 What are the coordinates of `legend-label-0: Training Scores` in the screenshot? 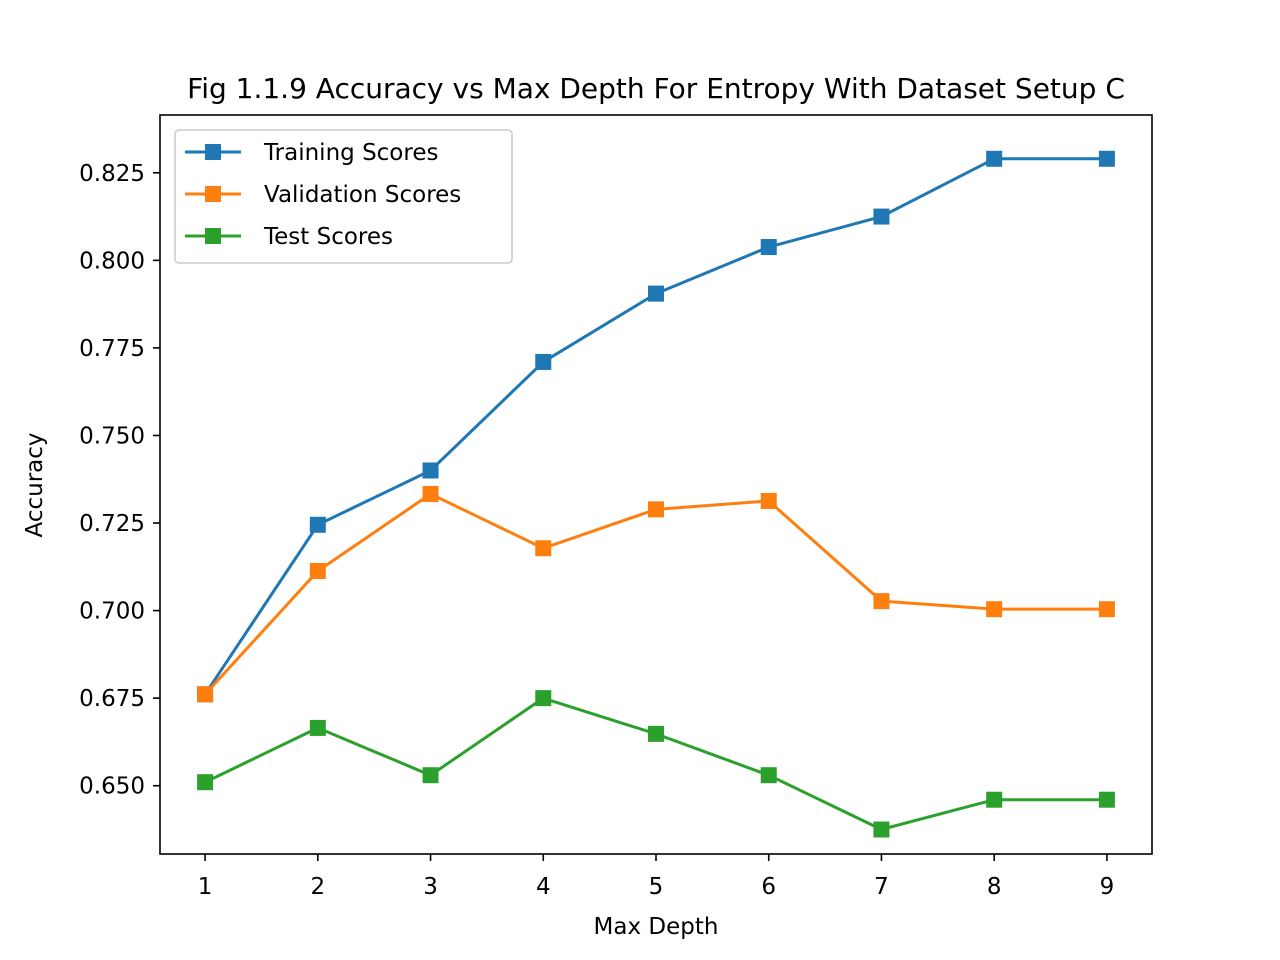 It's located at (350, 153).